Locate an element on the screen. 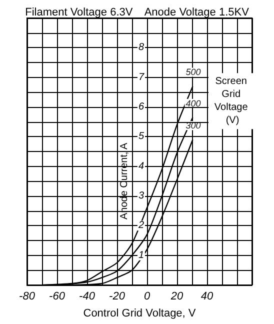 The width and height of the screenshot is (274, 324). x-tick-label: 20 is located at coordinates (177, 296).